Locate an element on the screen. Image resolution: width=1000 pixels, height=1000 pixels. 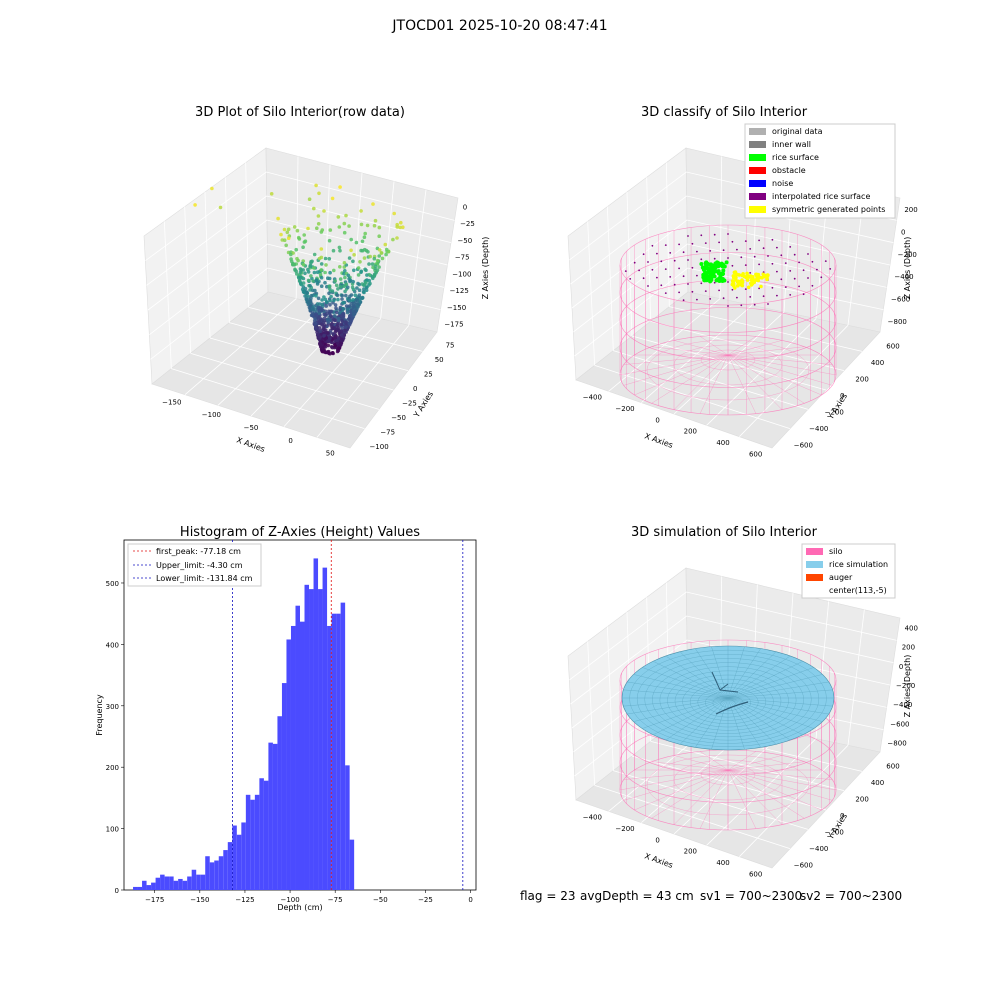
y-tick-label: 100 is located at coordinates (112, 830).